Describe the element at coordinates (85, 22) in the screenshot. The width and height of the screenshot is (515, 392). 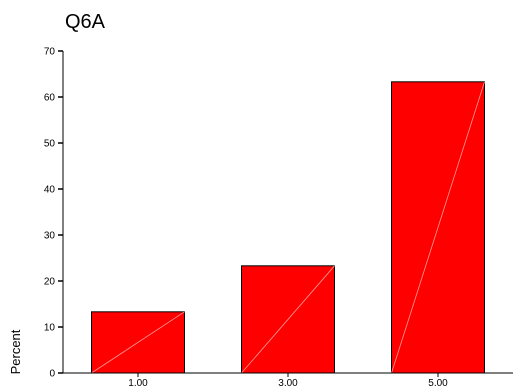
I see `chart-title: Q6A` at that location.